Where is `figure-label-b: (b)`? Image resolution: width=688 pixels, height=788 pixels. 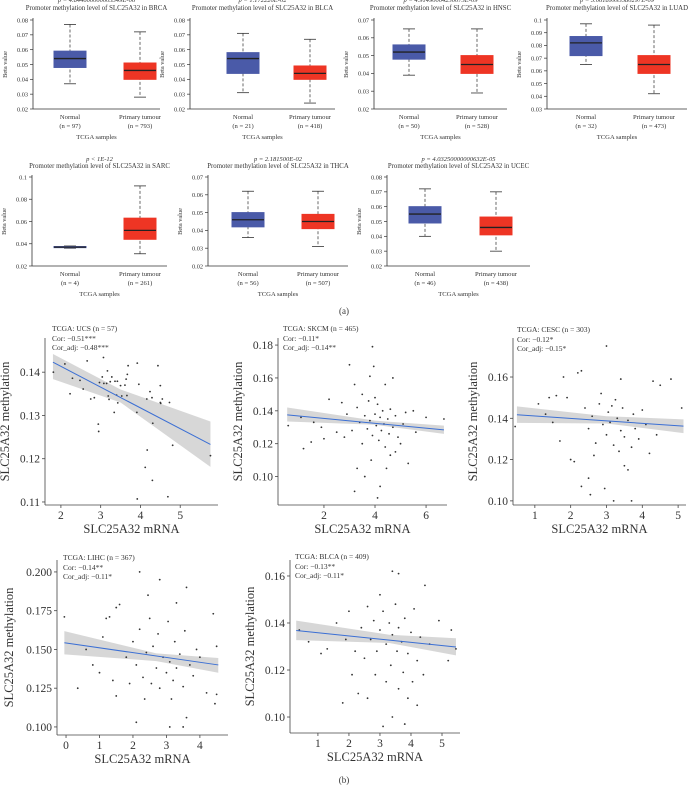
figure-label-b: (b) is located at coordinates (344, 780).